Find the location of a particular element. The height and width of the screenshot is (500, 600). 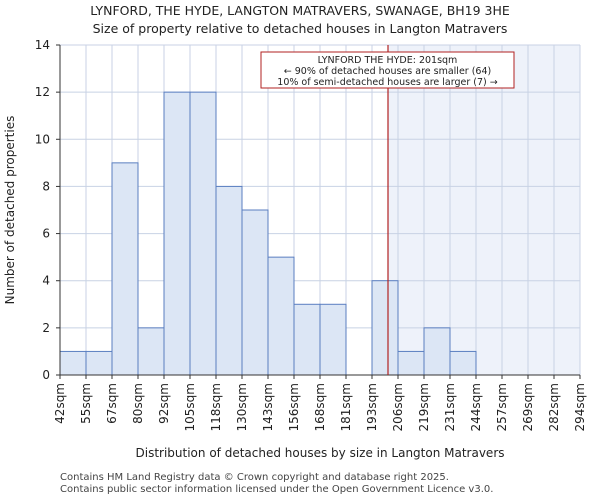

y-tick-label: 6 is located at coordinates (46, 234).